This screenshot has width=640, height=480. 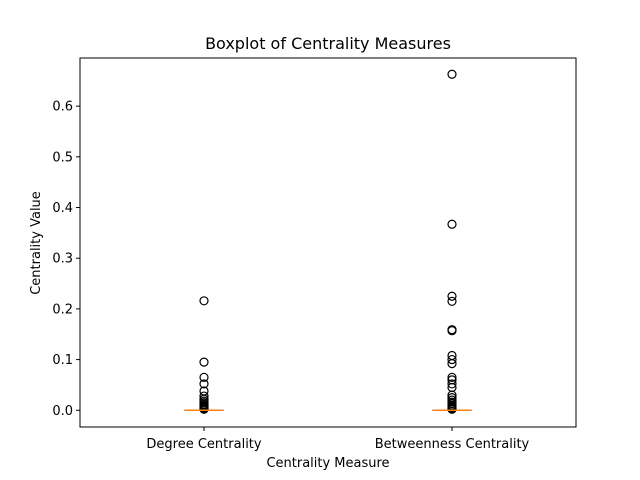 What do you see at coordinates (62, 360) in the screenshot?
I see `y-tick-label: 0.1` at bounding box center [62, 360].